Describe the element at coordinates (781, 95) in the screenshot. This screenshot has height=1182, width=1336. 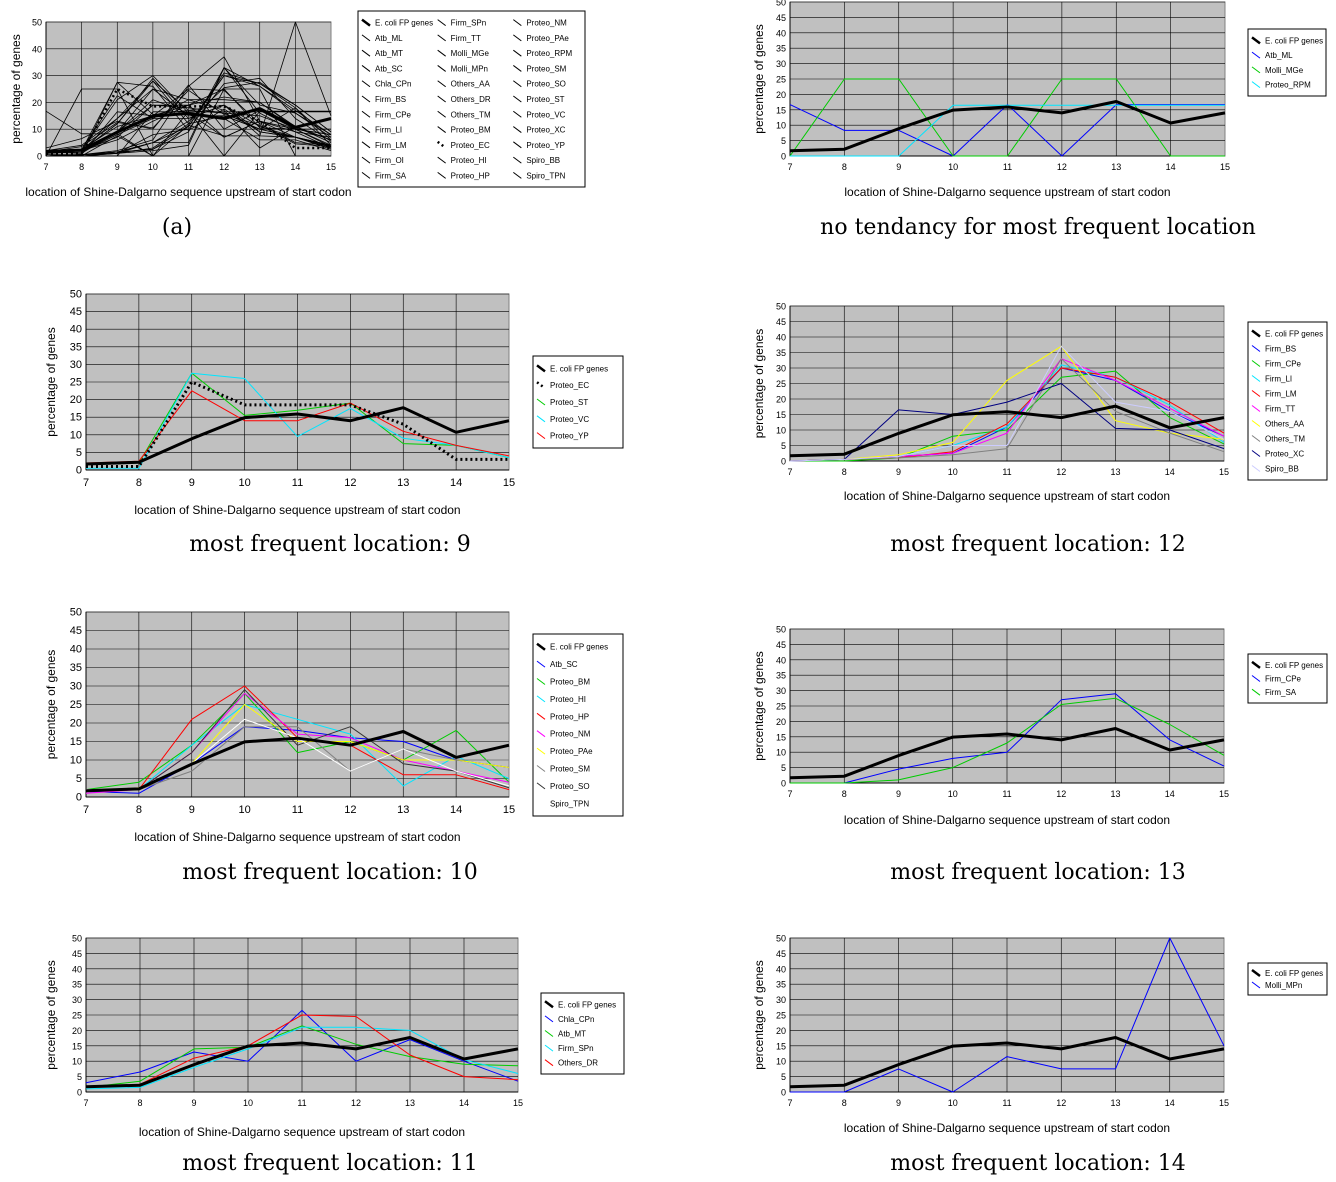
I see `y-tick-label: 20` at that location.